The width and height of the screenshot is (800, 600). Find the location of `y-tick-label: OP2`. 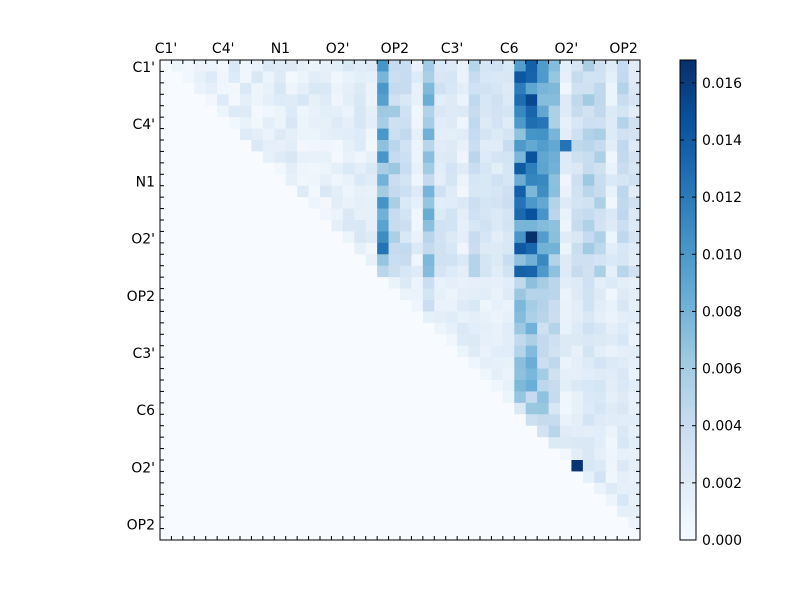

y-tick-label: OP2 is located at coordinates (141, 297).